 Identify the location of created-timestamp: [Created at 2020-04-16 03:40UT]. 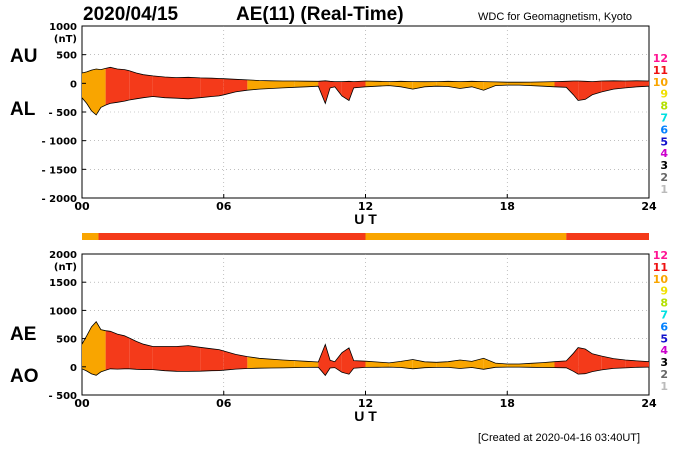
(559, 438).